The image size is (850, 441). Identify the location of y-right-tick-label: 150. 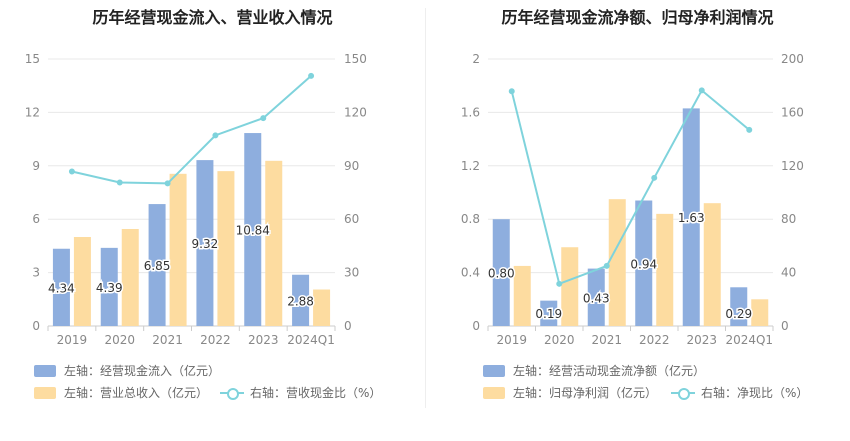
(355, 59).